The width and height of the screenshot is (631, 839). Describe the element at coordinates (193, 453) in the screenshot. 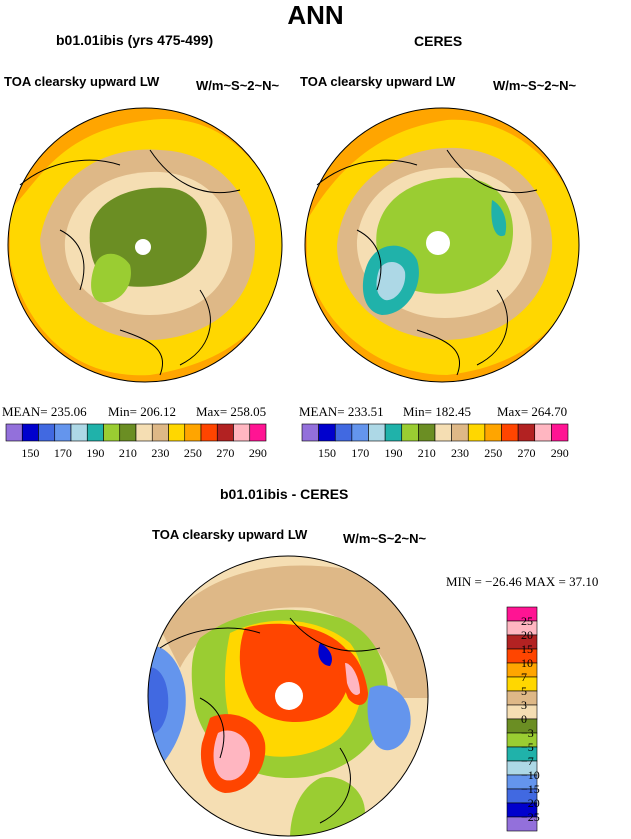

I see `panel1-colorbar-label: 250` at that location.